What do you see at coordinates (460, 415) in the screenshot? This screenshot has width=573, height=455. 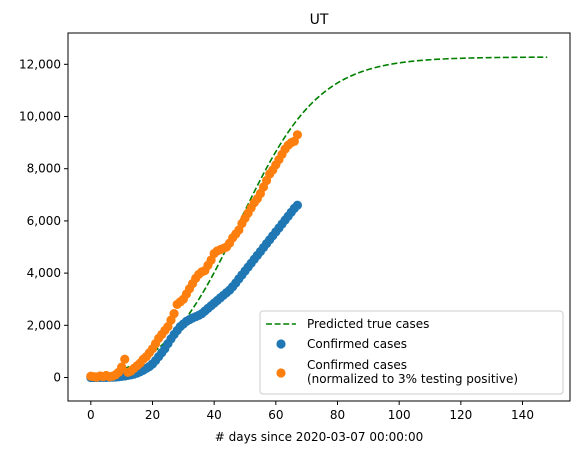 I see `x-tick-label-6: 120` at bounding box center [460, 415].